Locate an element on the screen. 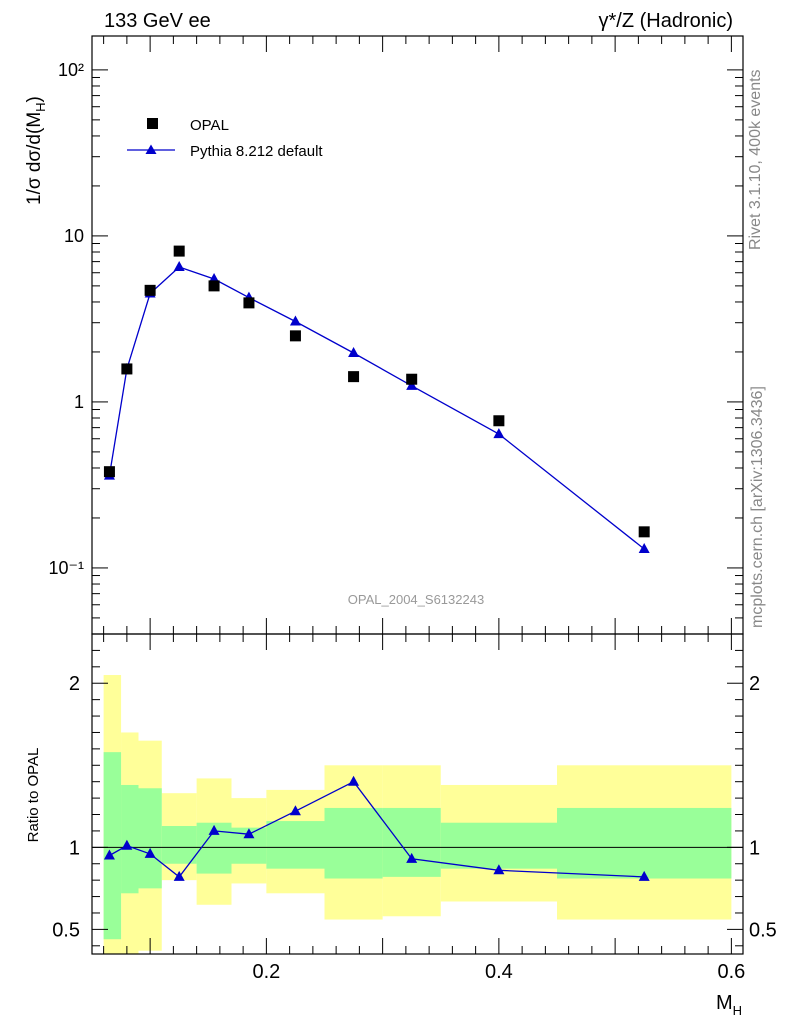  main-y-tick-label: 10 is located at coordinates (74, 236).